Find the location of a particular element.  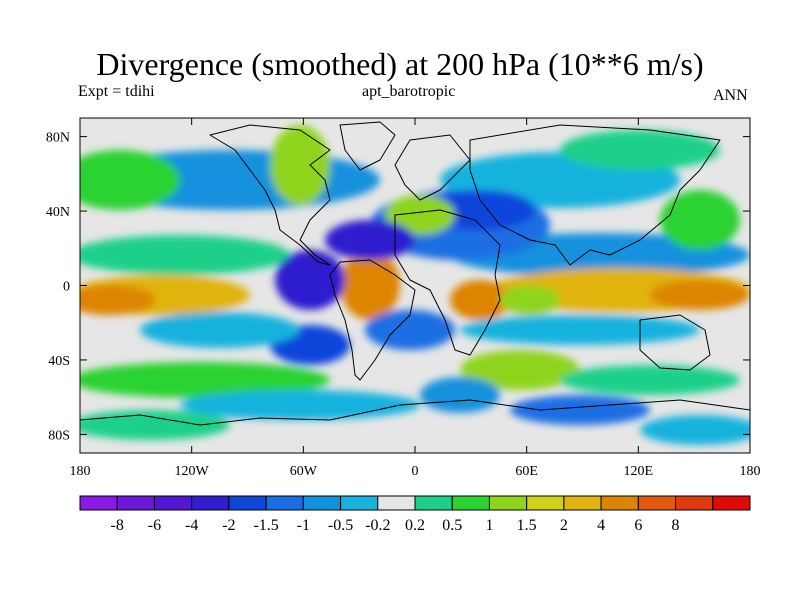

y-tick-label: 80N is located at coordinates (58, 138).